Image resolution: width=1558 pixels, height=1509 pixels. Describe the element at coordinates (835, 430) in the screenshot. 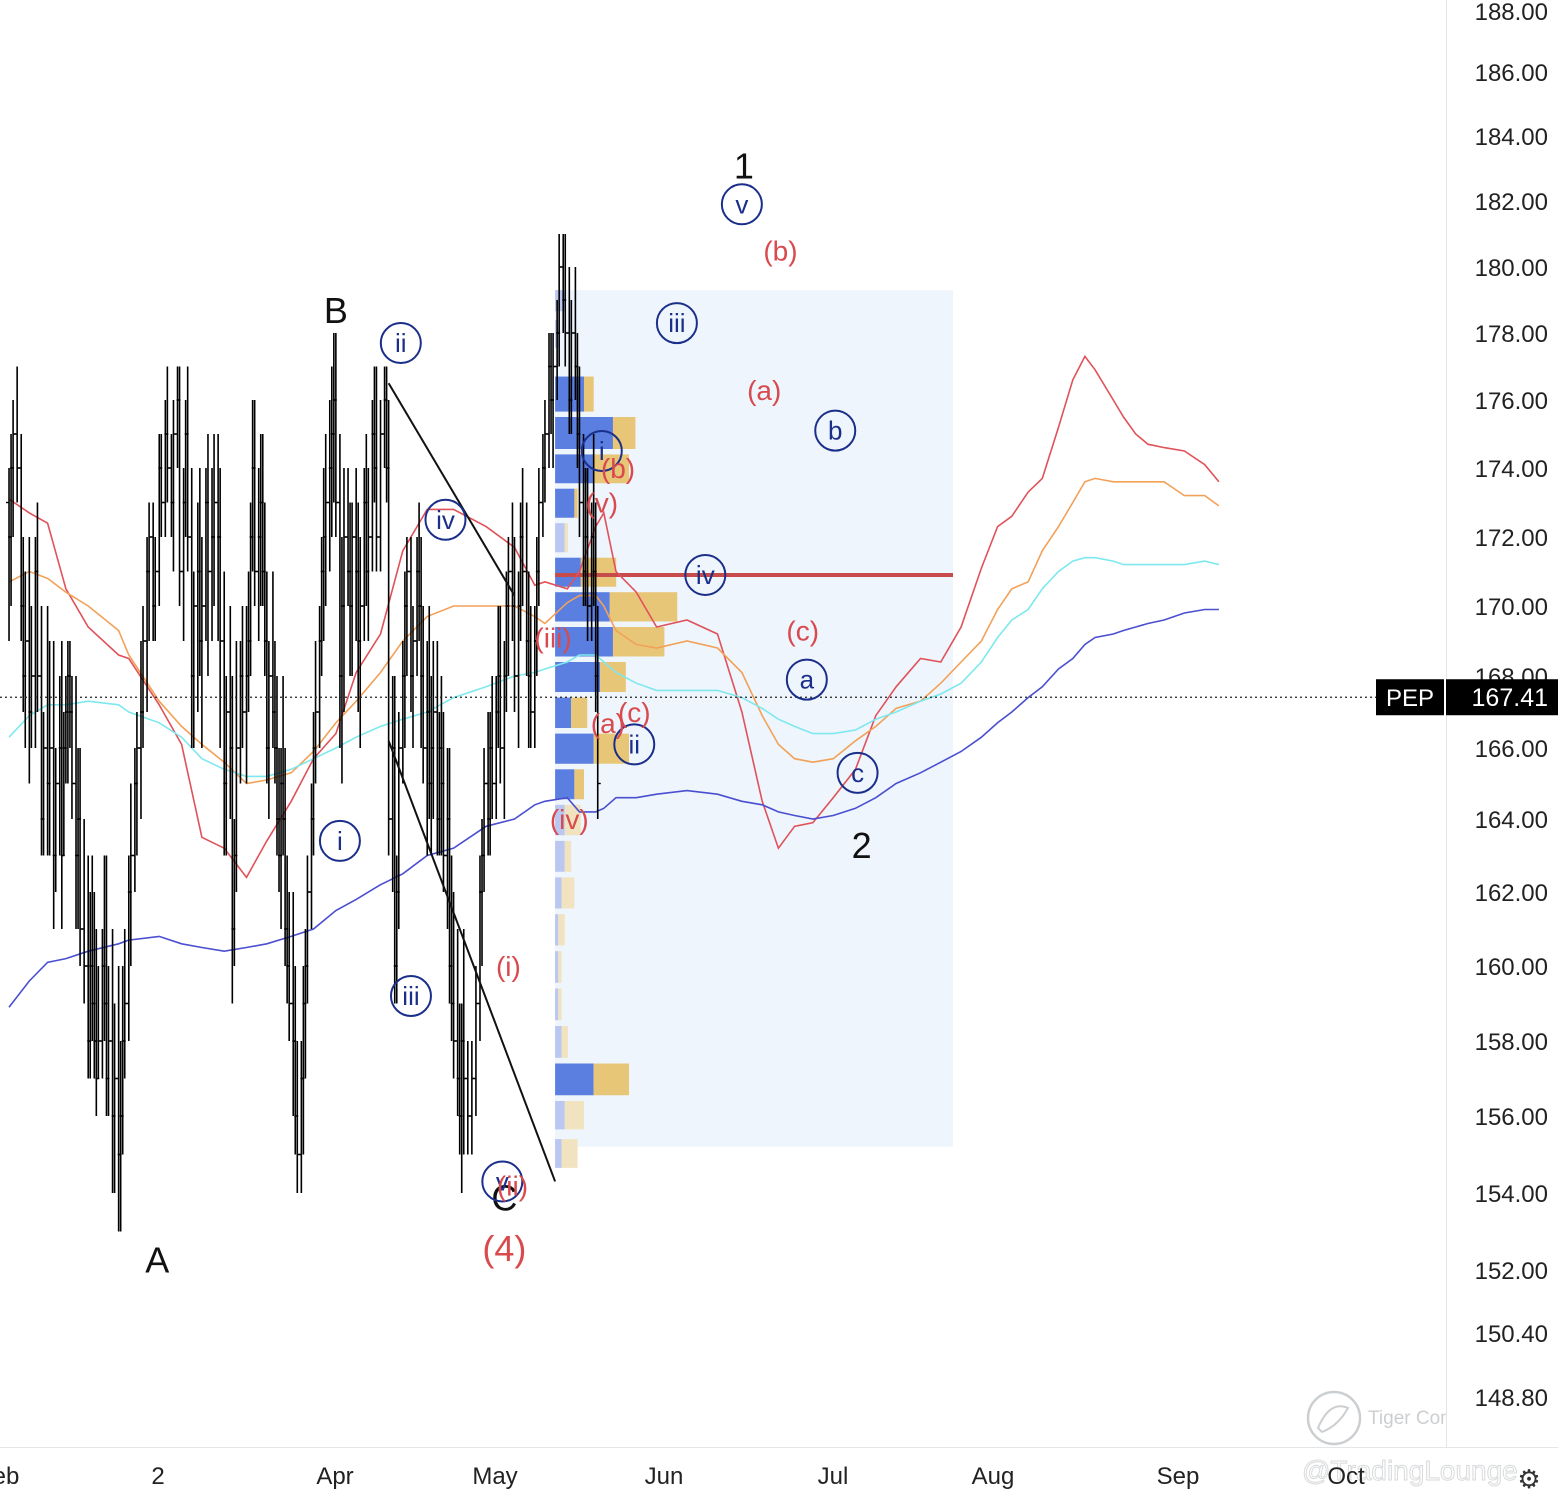

I see `wave-label-circled: b` at that location.